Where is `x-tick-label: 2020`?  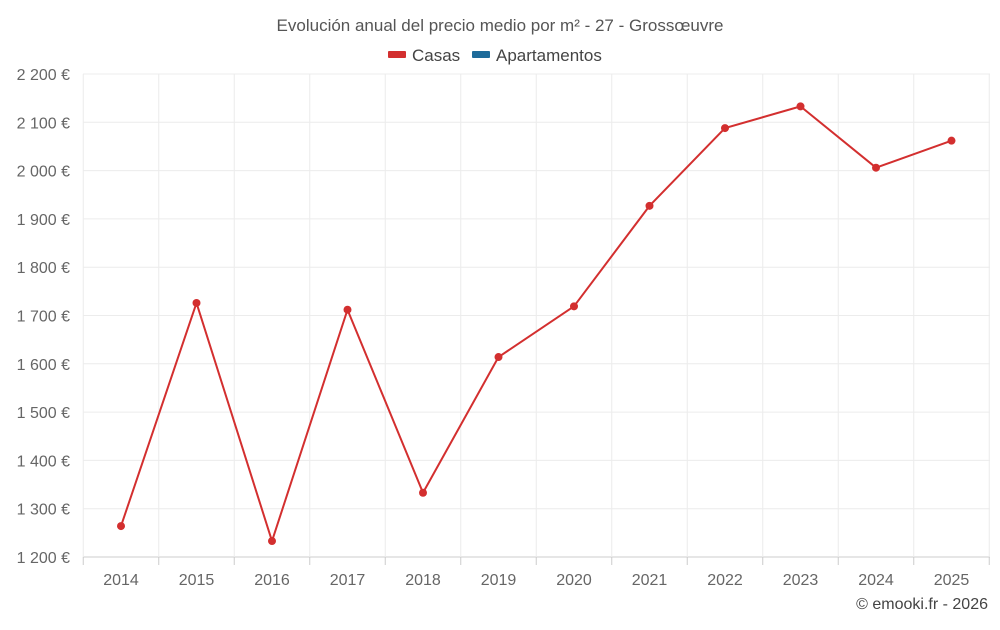
x-tick-label: 2020 is located at coordinates (574, 580).